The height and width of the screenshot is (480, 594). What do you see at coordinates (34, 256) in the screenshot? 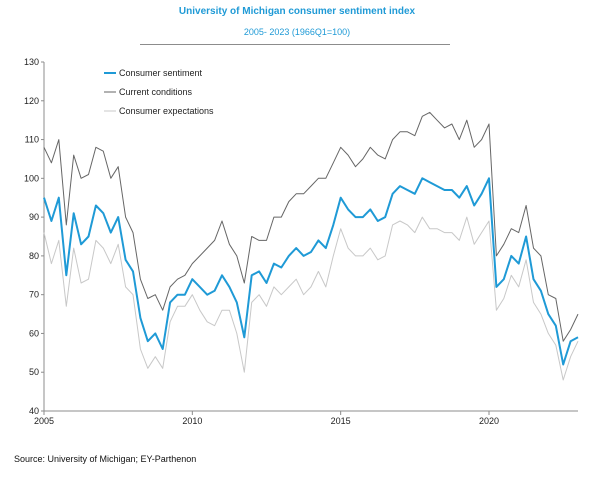
I see `y-tick-label: 80` at bounding box center [34, 256].